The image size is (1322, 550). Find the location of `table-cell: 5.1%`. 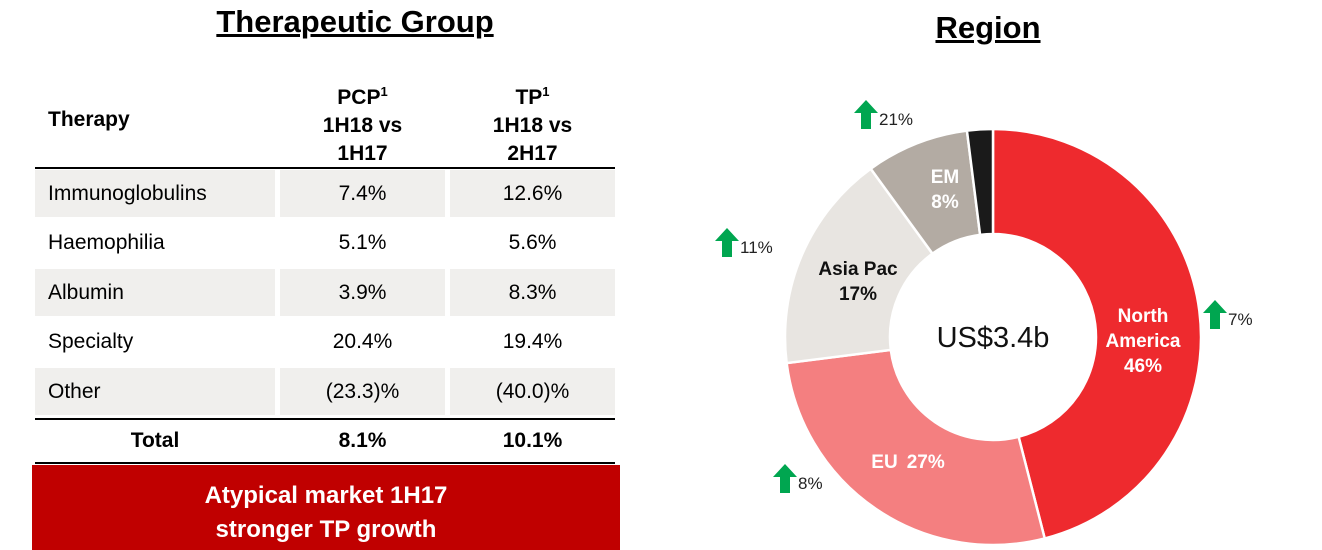

table-cell: 5.1% is located at coordinates (362, 243).